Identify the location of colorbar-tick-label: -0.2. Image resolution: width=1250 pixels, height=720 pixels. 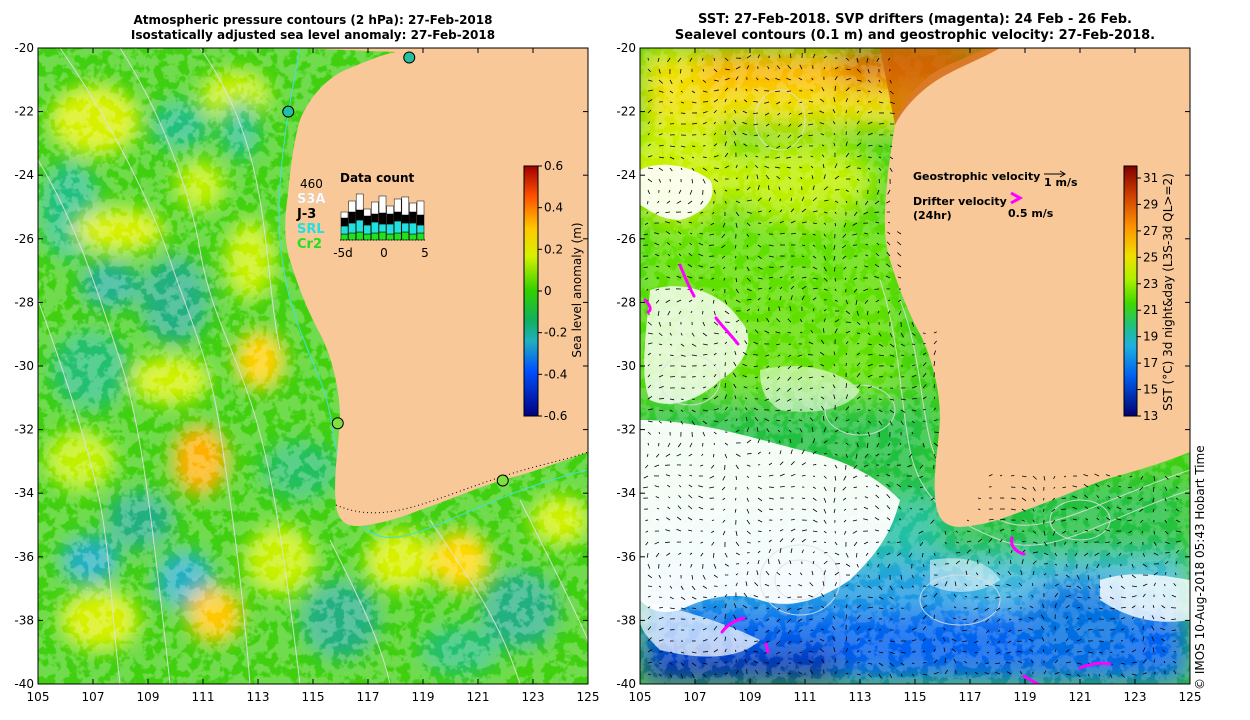
(555, 333).